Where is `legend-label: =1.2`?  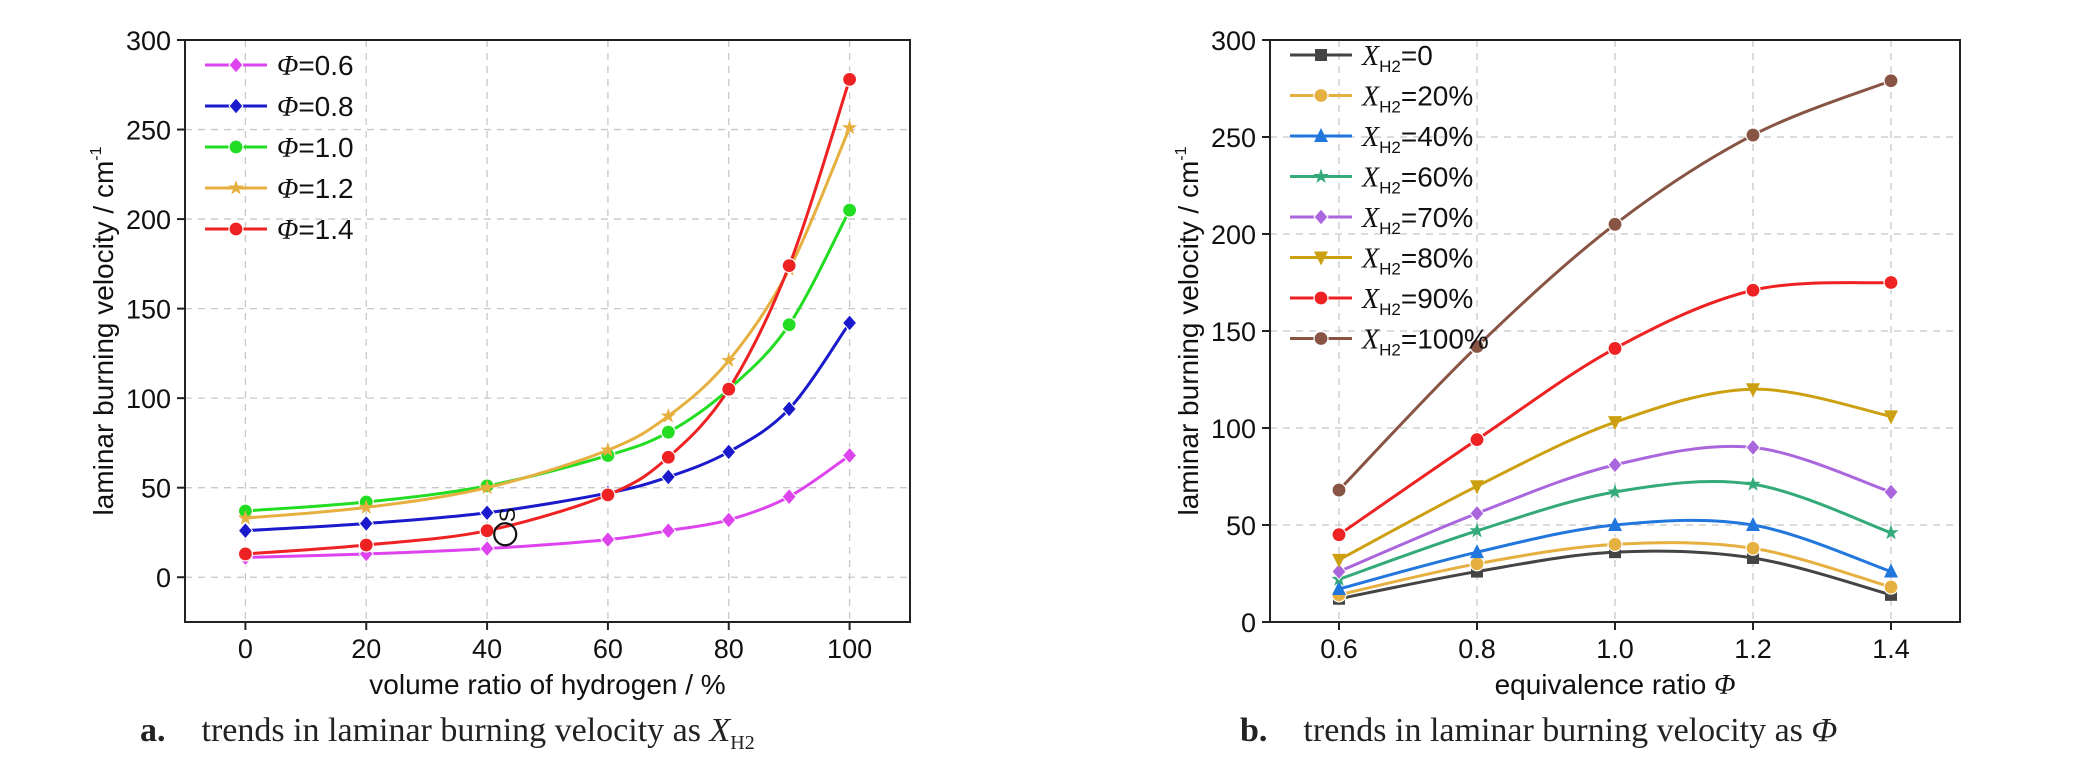 legend-label: =1.2 is located at coordinates (325, 188).